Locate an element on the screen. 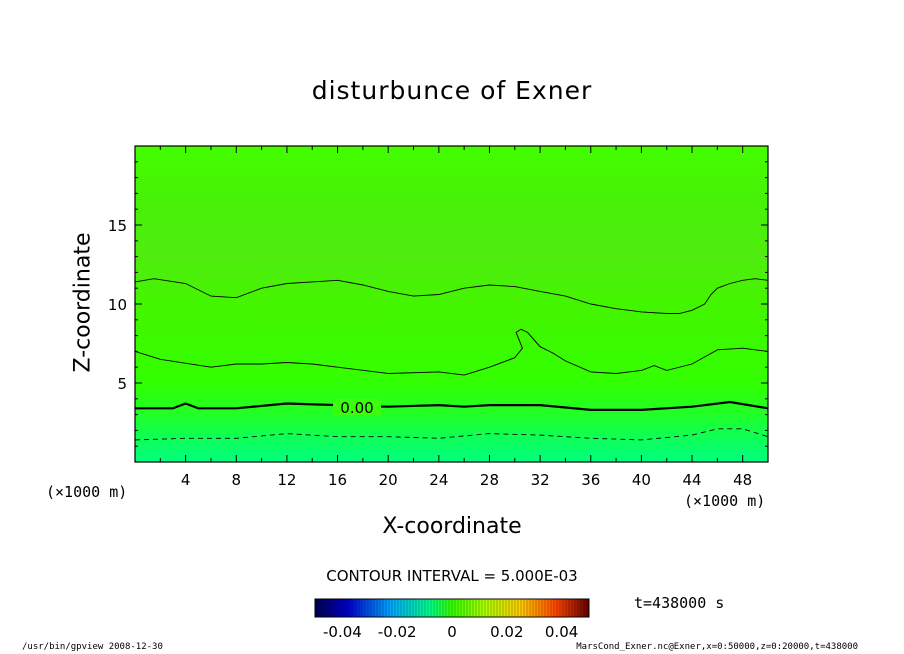  colorbar-stripes is located at coordinates (452, 608).